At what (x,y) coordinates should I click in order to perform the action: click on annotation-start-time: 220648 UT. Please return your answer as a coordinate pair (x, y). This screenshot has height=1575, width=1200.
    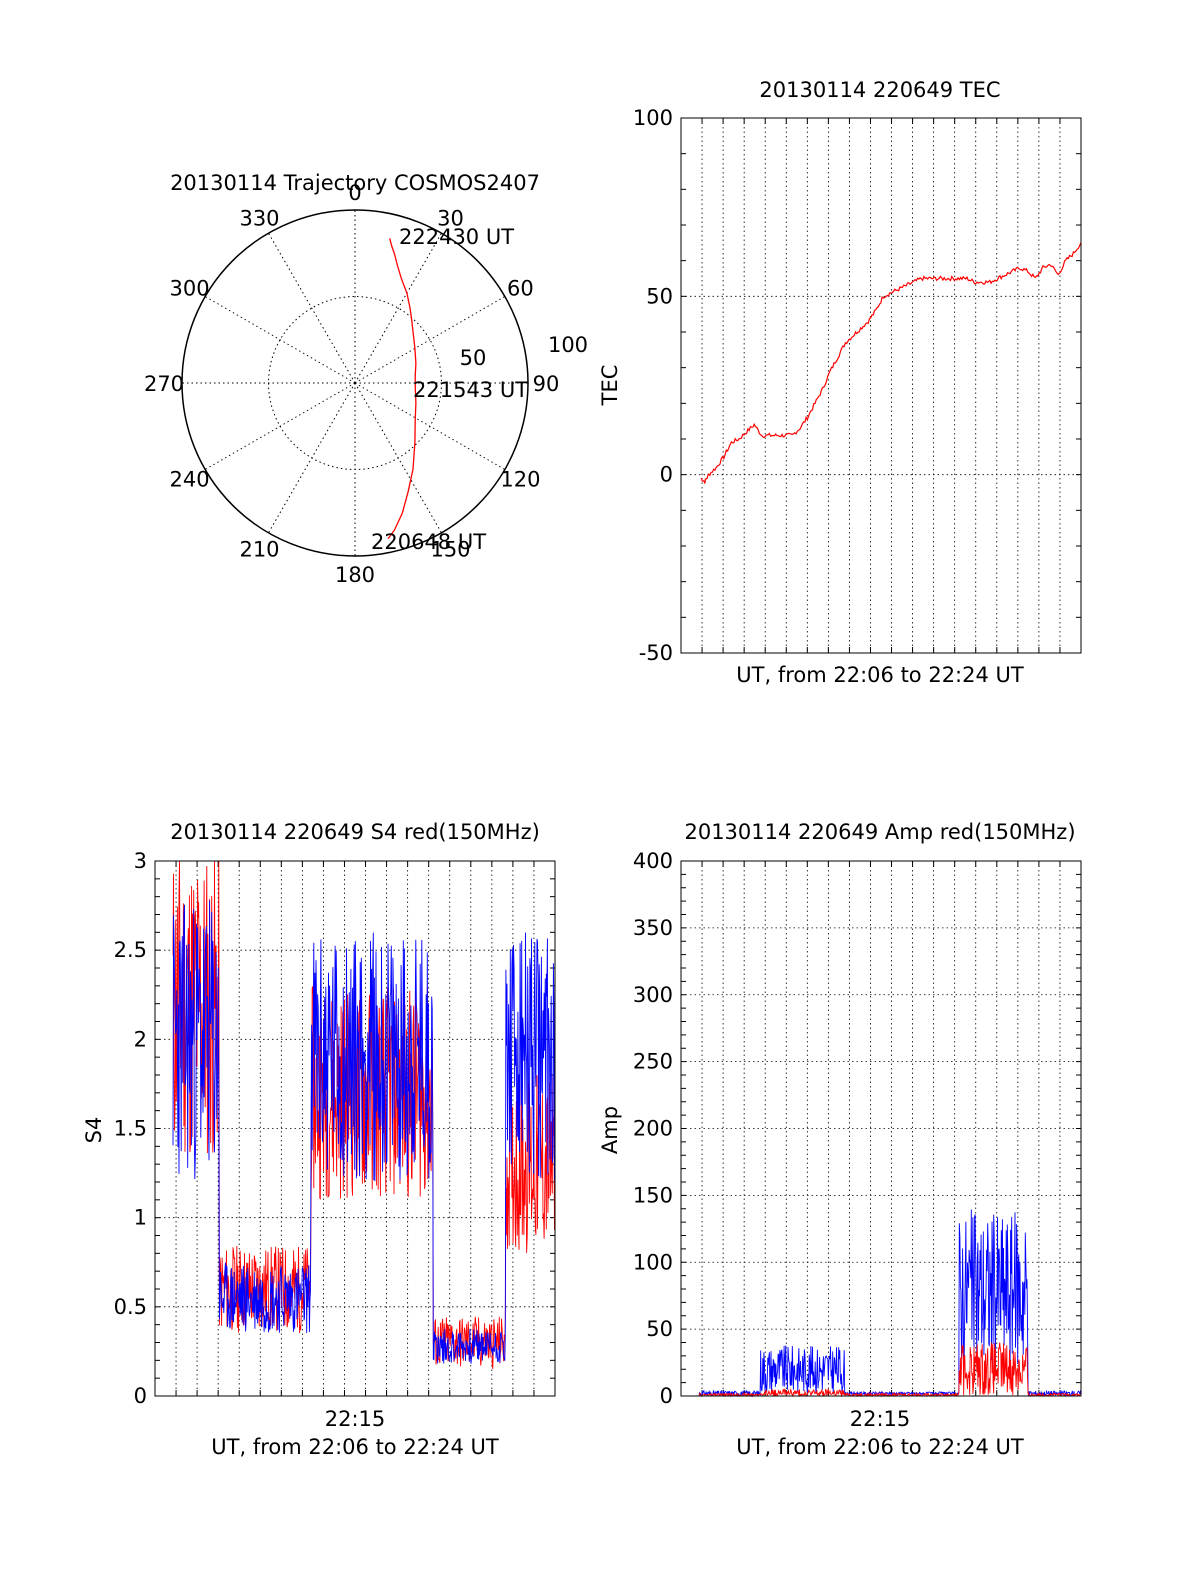
    Looking at the image, I should click on (428, 542).